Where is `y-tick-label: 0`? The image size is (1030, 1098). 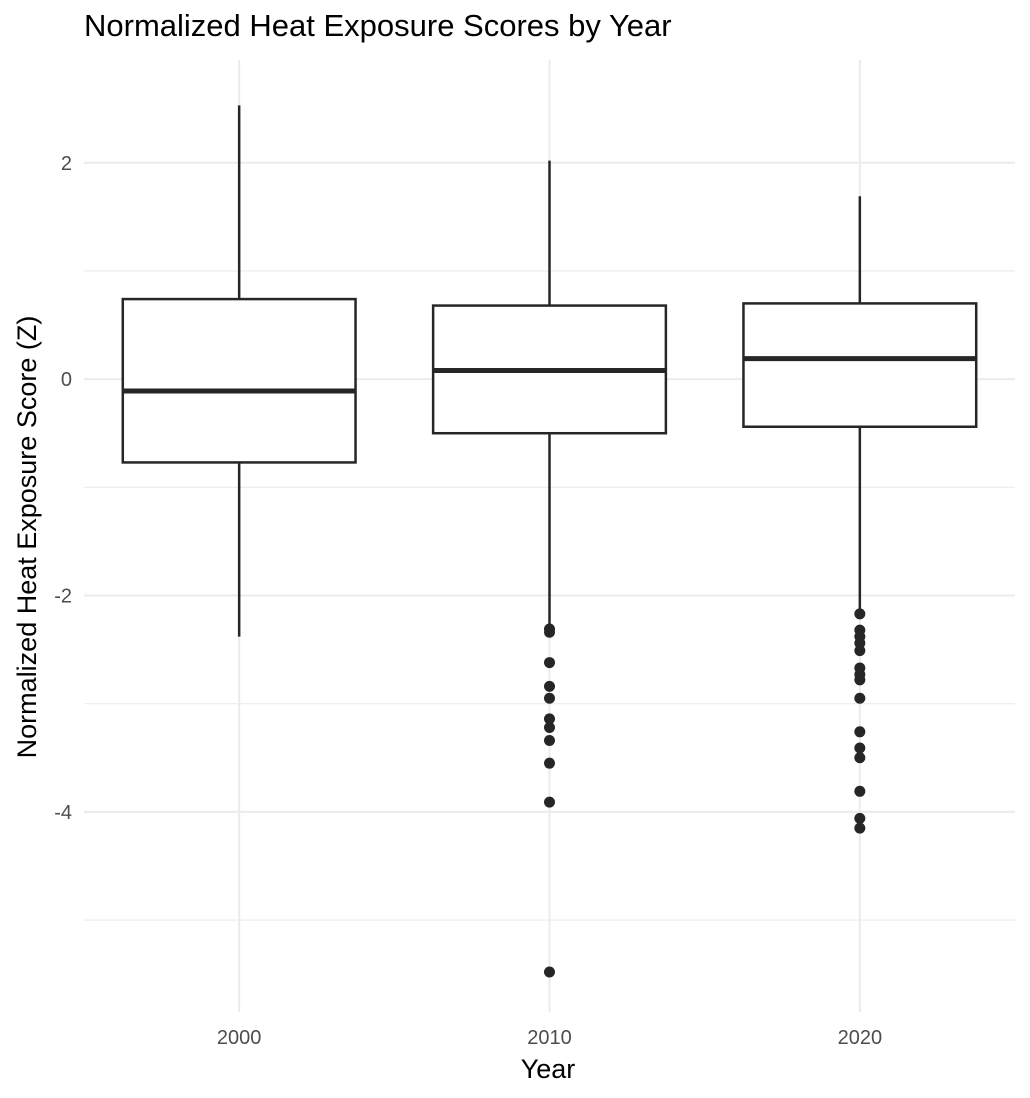
y-tick-label: 0 is located at coordinates (66, 380).